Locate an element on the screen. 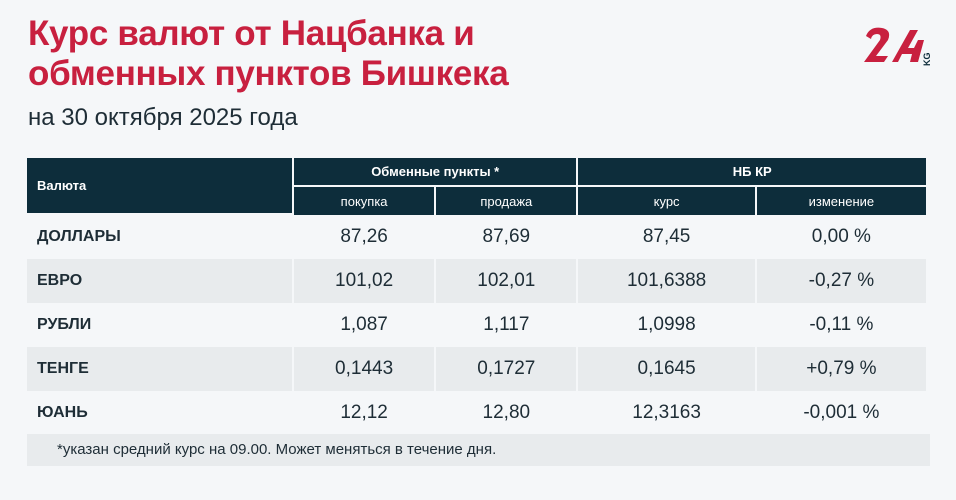 The image size is (956, 500). nbkr-rate: 0,1645 is located at coordinates (666, 369).